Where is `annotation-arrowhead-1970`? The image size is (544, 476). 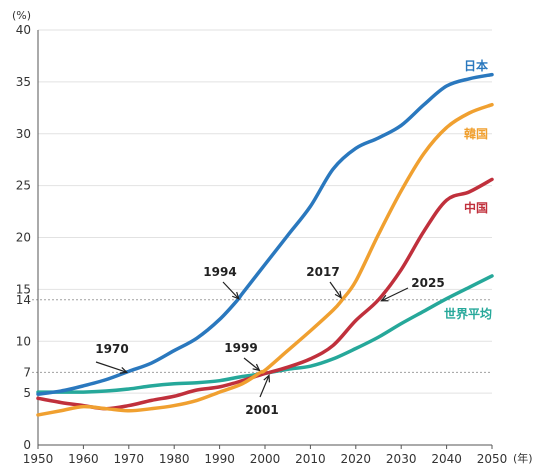 annotation-arrowhead-1970 is located at coordinates (124, 370).